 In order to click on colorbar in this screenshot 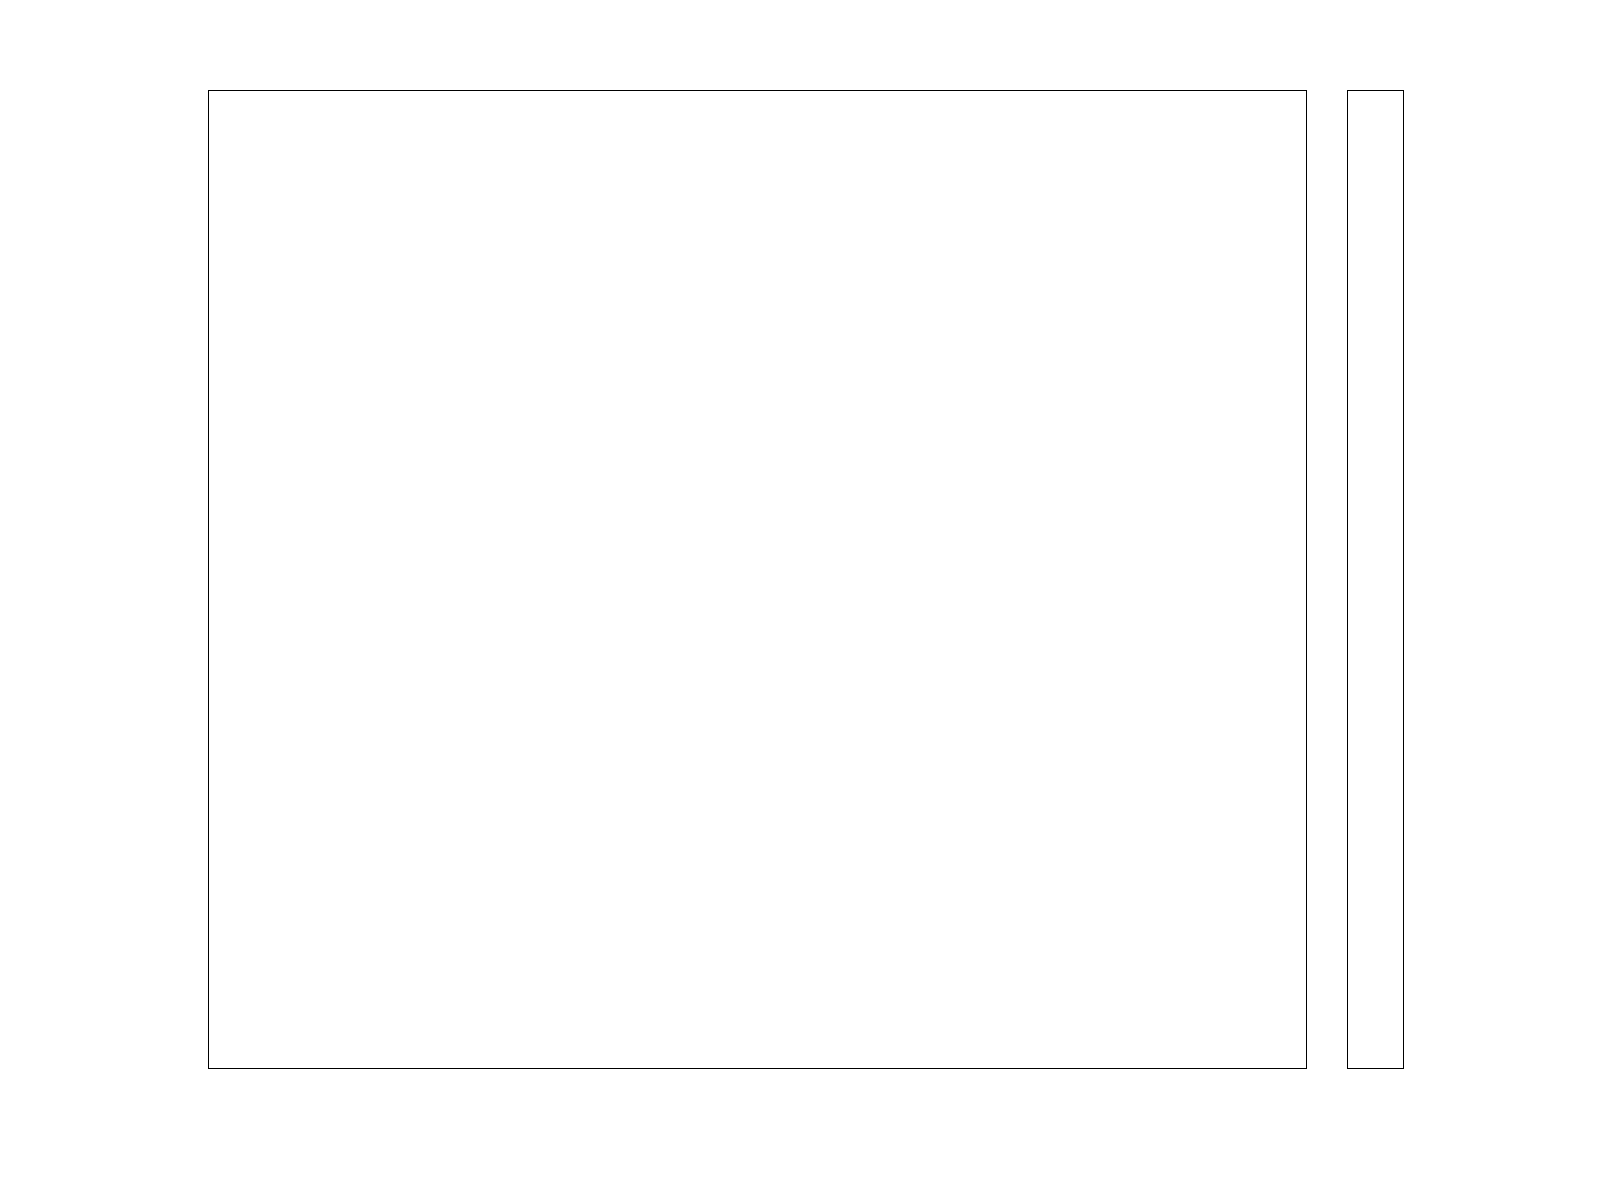, I will do `click(1375, 579)`.